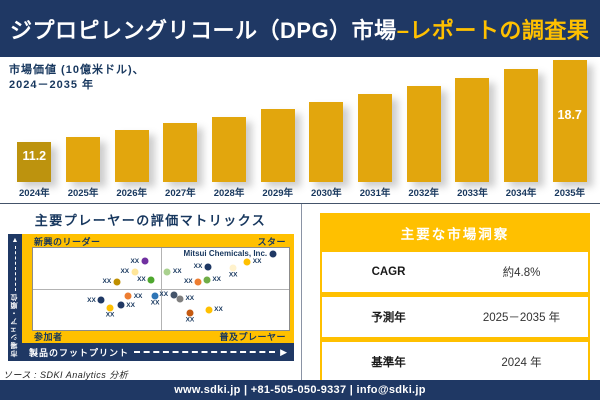 This screenshot has height=400, width=600. I want to click on bar-category-label: 2034年, so click(521, 193).